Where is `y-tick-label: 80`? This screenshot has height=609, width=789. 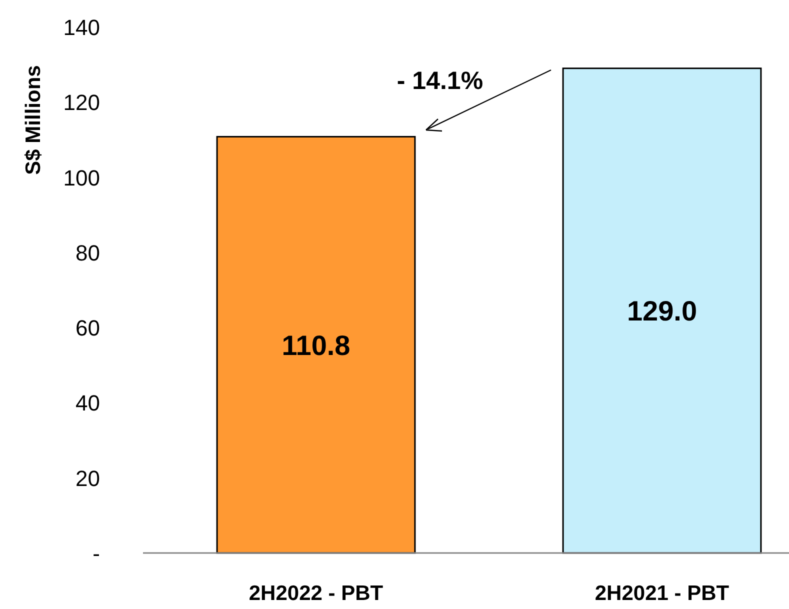 y-tick-label: 80 is located at coordinates (88, 253).